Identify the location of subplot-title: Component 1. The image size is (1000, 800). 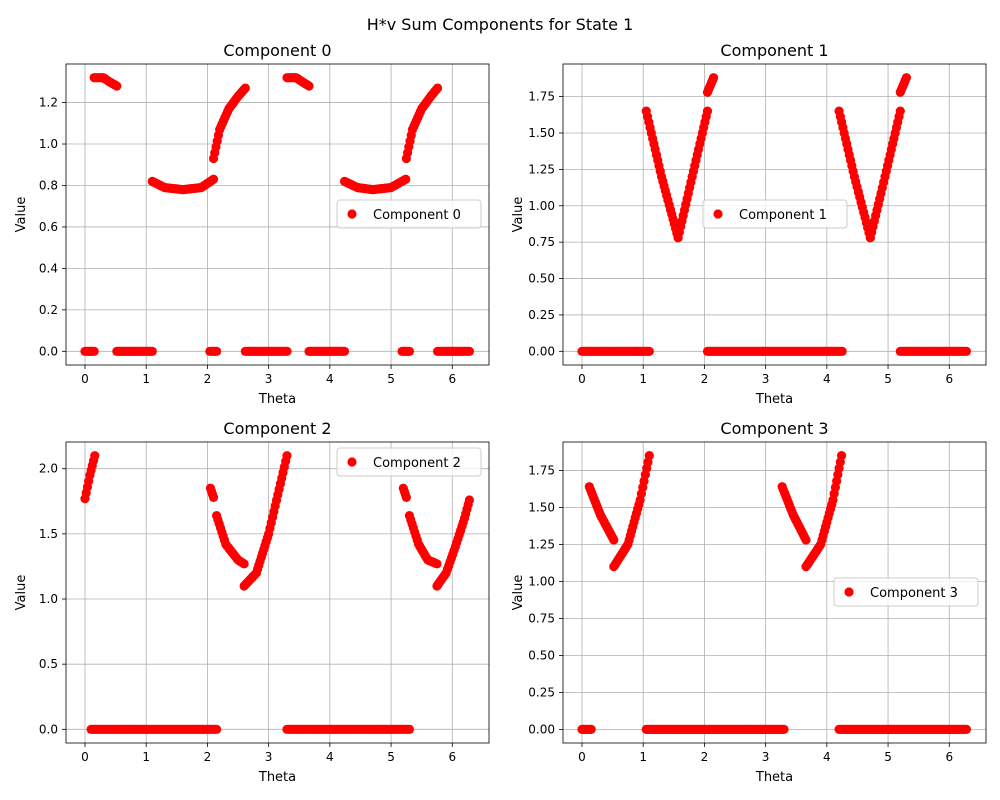
(774, 50).